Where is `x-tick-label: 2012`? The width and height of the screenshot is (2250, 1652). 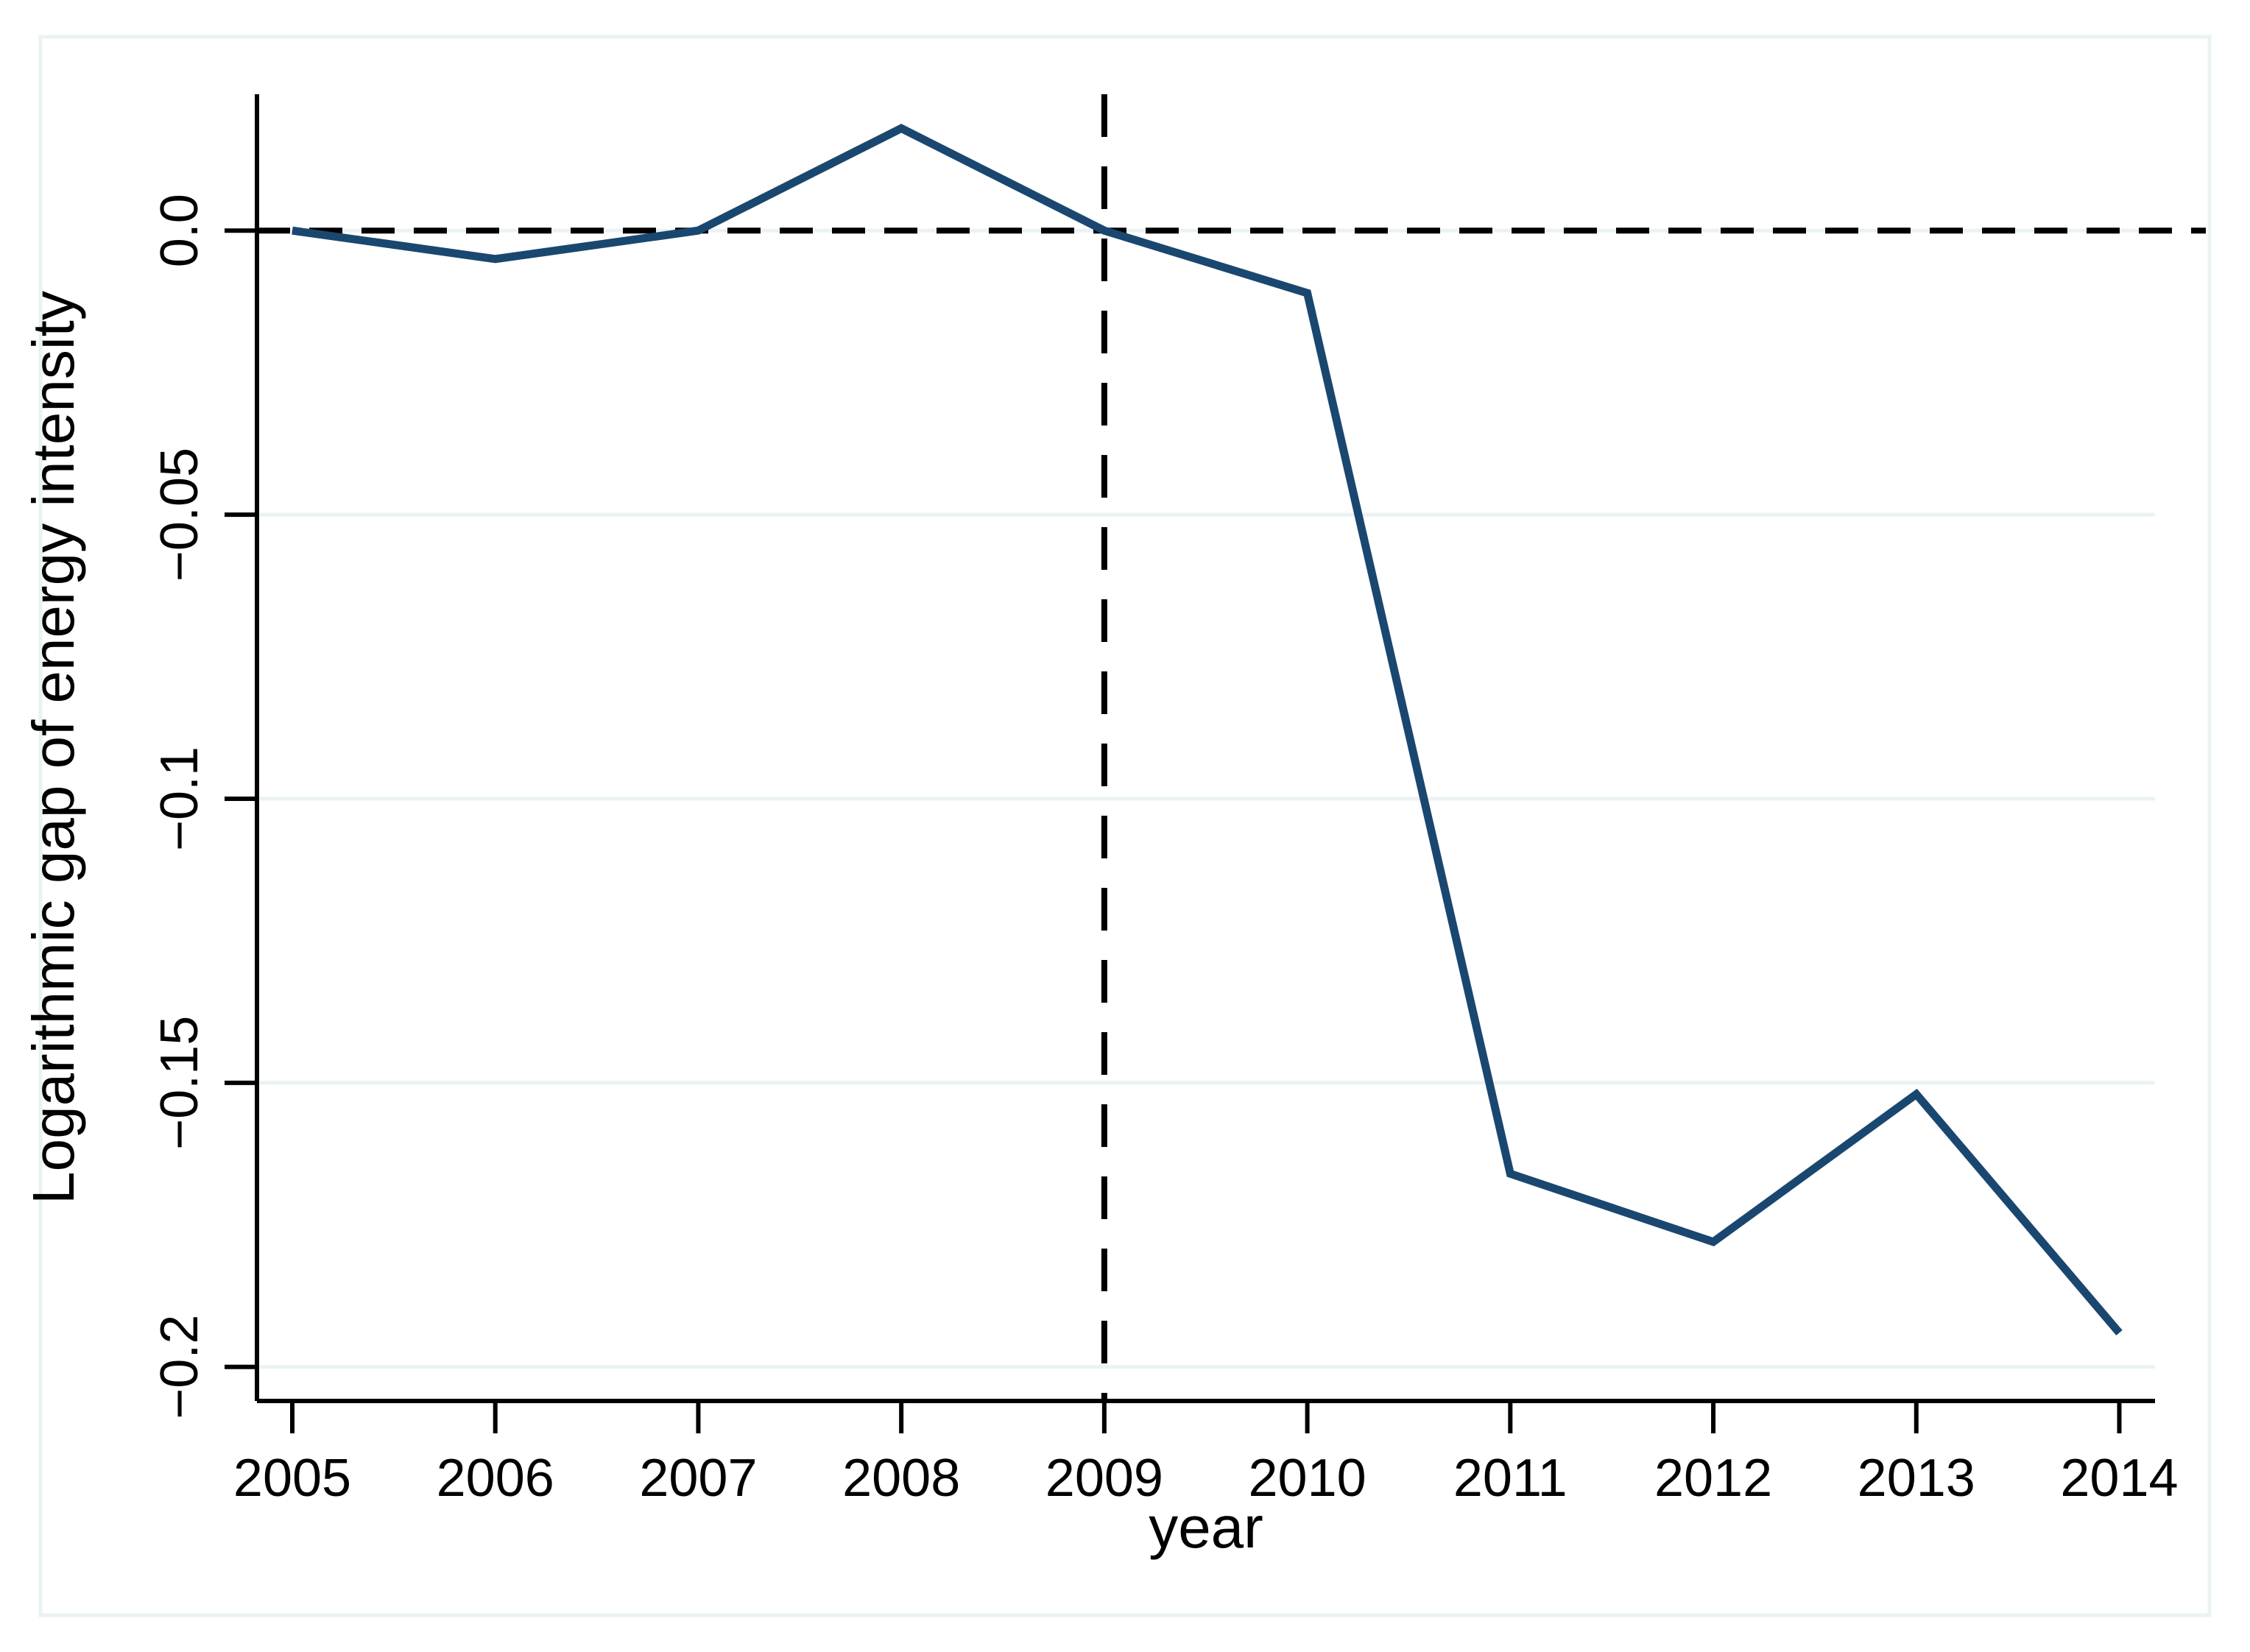
x-tick-label: 2012 is located at coordinates (1713, 1478).